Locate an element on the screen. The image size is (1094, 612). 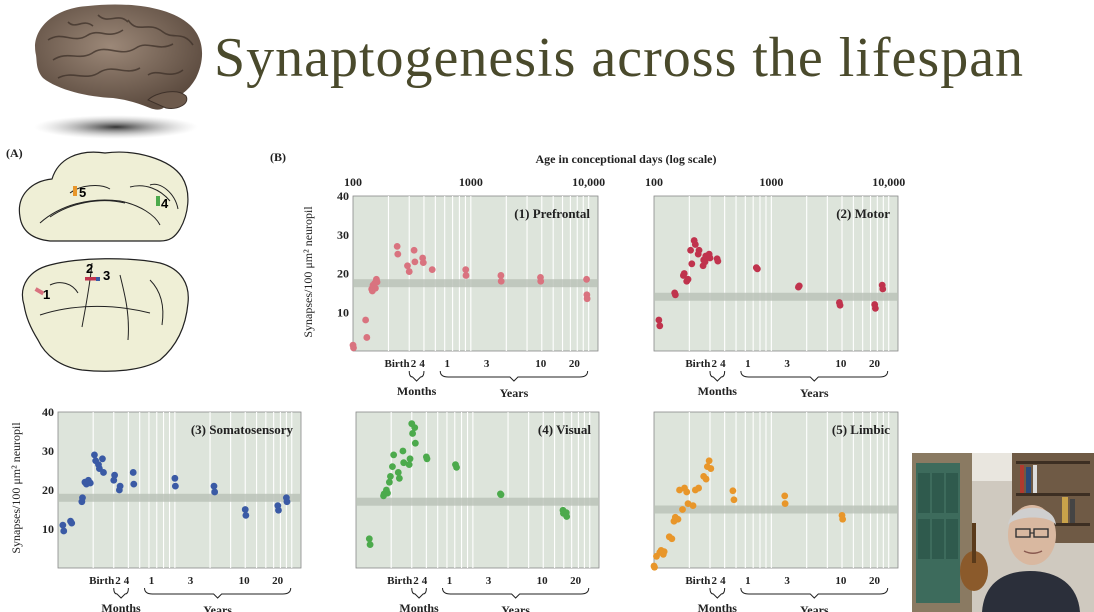
chart-panel-4: (4) Visual Birth 2 4 1 3 10 20 Months Years is located at coordinates (477, 511).